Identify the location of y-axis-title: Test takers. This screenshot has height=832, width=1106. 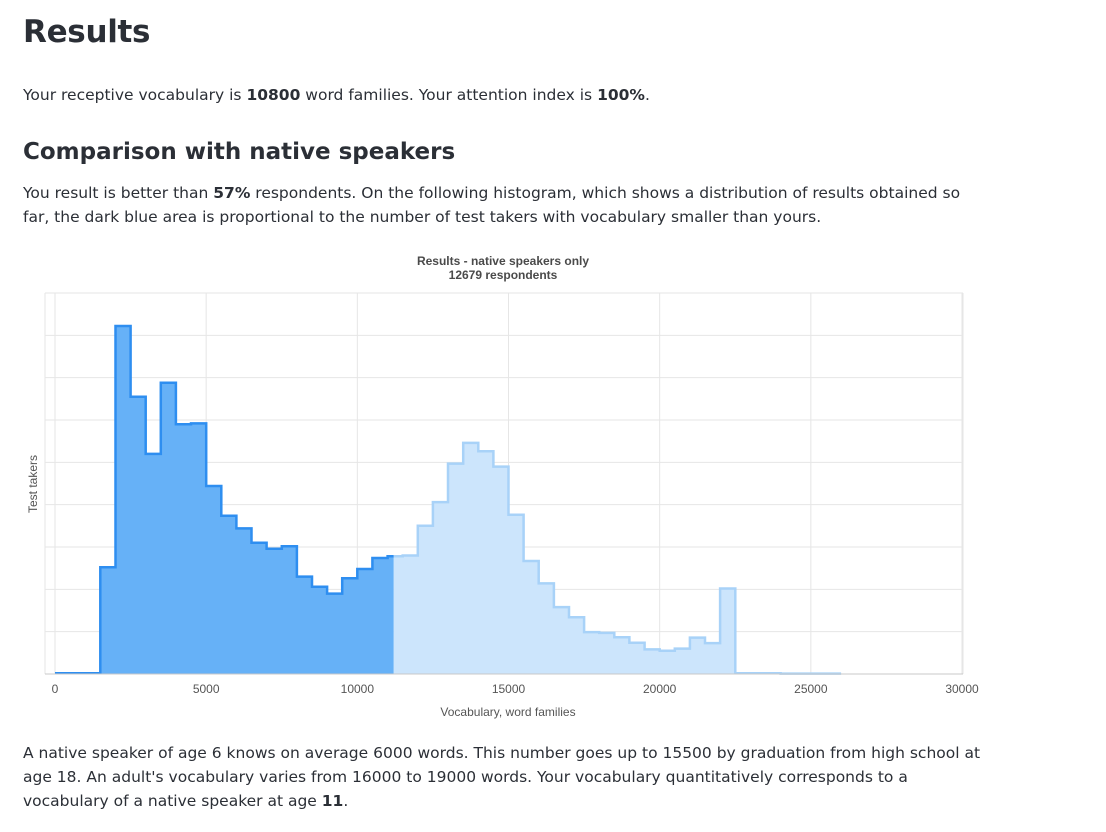
(33, 484).